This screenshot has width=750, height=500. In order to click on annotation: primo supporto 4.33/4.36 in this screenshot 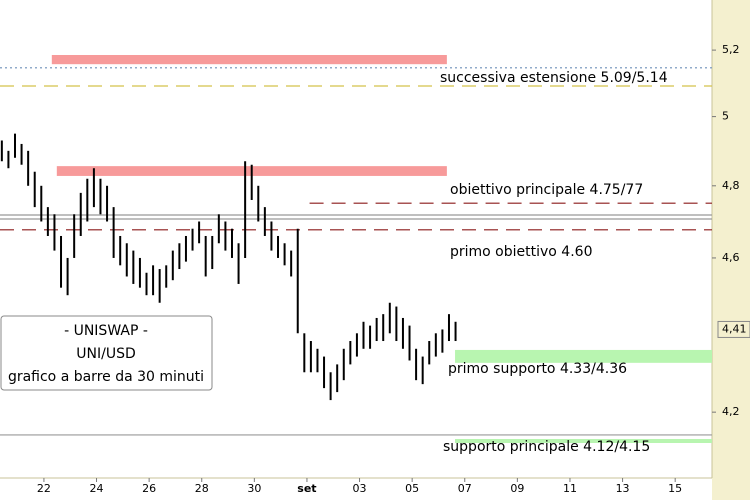, I will do `click(537, 369)`.